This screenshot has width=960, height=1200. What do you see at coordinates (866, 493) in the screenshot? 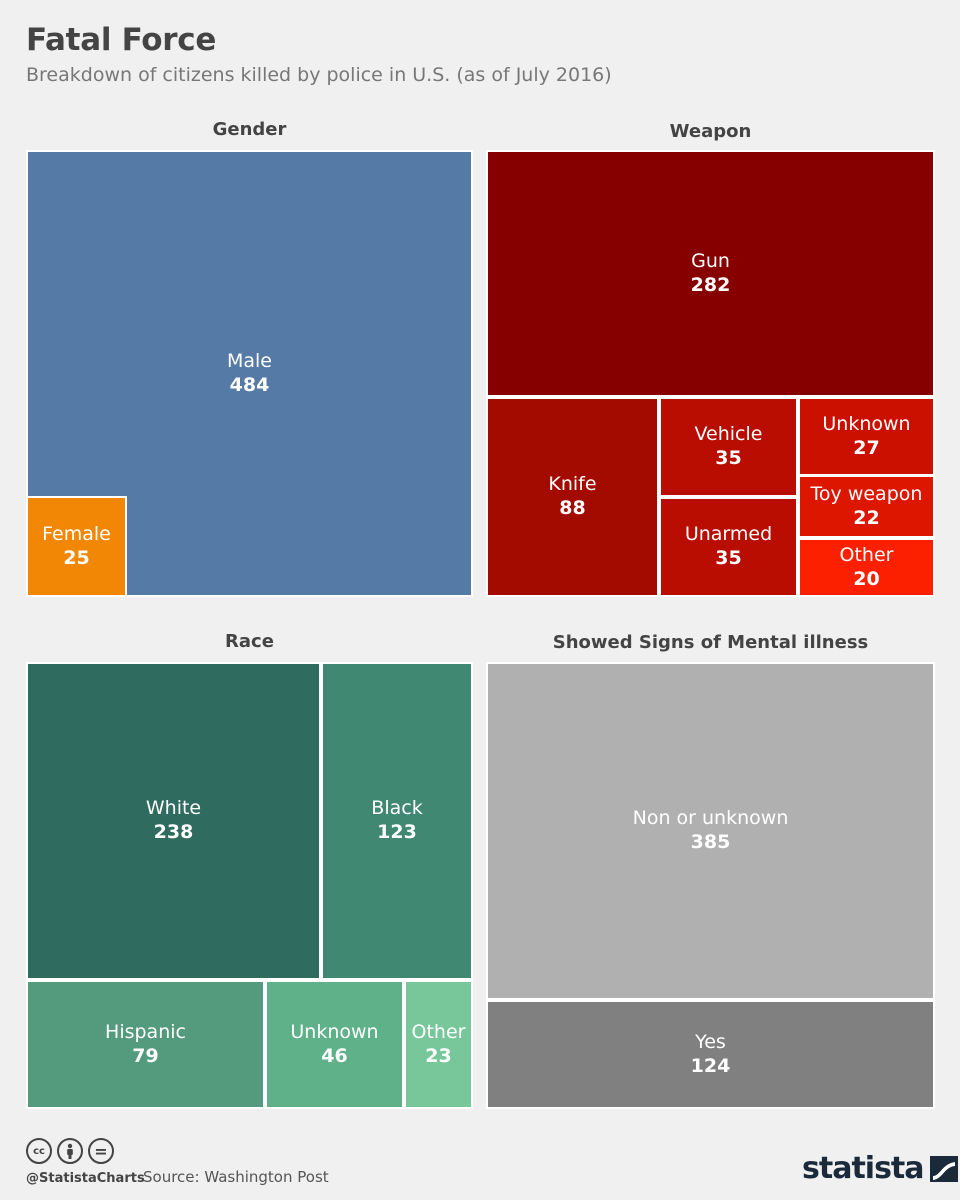
I see `cell-label-toy-weapon: Toy weapon` at bounding box center [866, 493].